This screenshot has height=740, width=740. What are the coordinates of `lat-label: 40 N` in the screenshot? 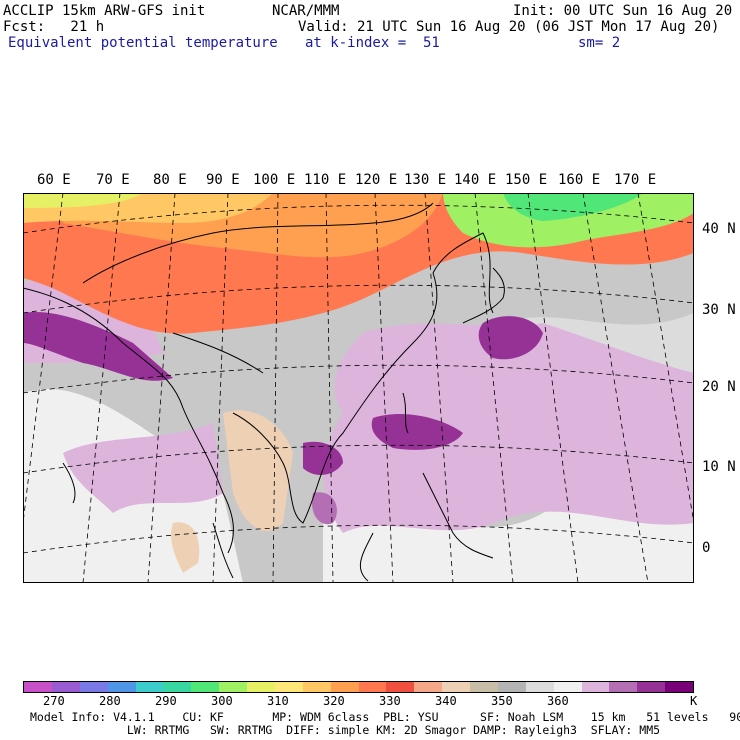 It's located at (719, 229).